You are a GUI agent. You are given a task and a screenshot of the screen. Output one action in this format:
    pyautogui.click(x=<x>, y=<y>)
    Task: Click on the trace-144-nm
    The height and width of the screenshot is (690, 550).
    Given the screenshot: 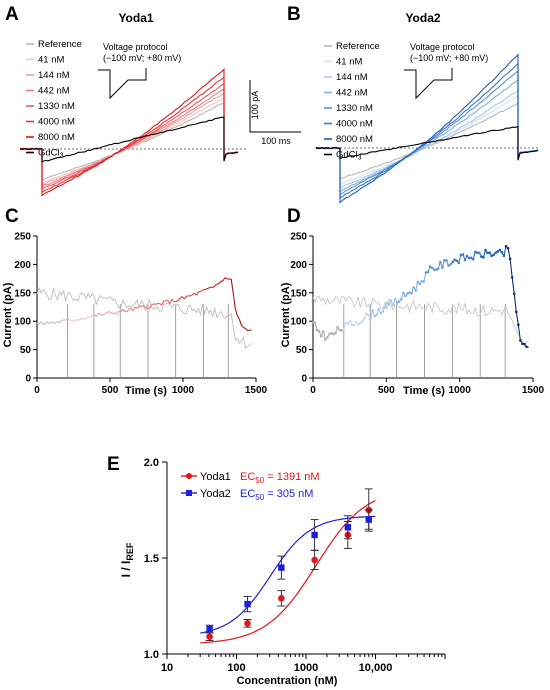 What is the action you would take?
    pyautogui.click(x=427, y=139)
    